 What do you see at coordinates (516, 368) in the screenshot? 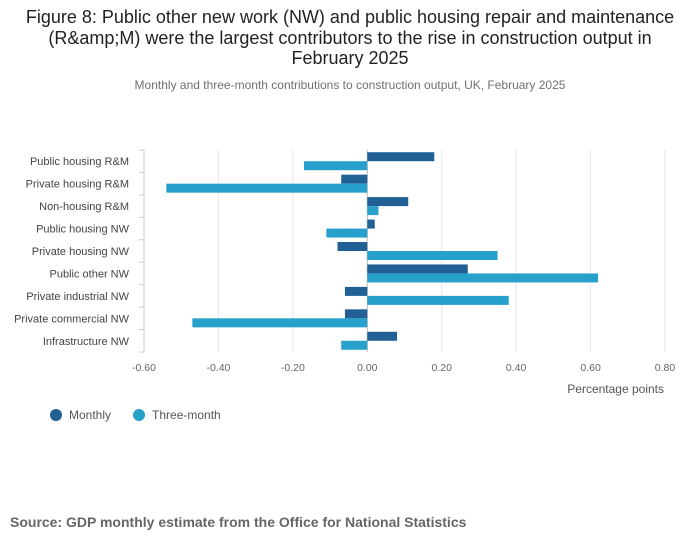
I see `x-tick-label: 0.40` at bounding box center [516, 368].